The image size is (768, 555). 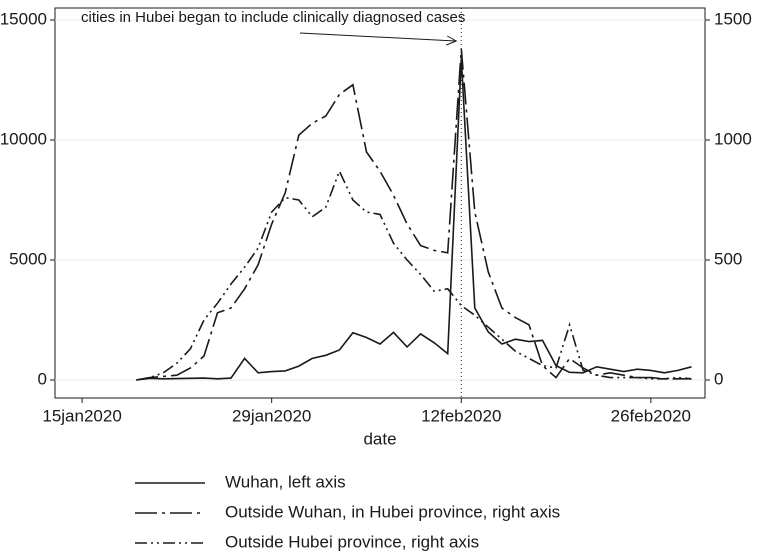 I want to click on y2-tick-label: 0, so click(x=718, y=378).